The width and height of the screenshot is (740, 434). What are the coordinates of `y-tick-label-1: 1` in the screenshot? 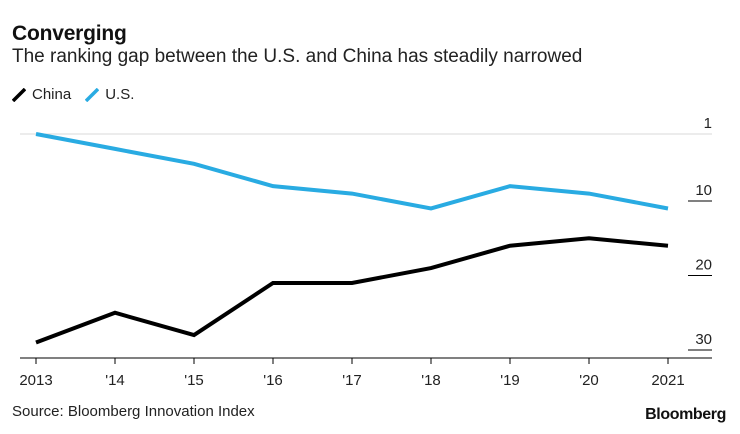 It's located at (708, 123).